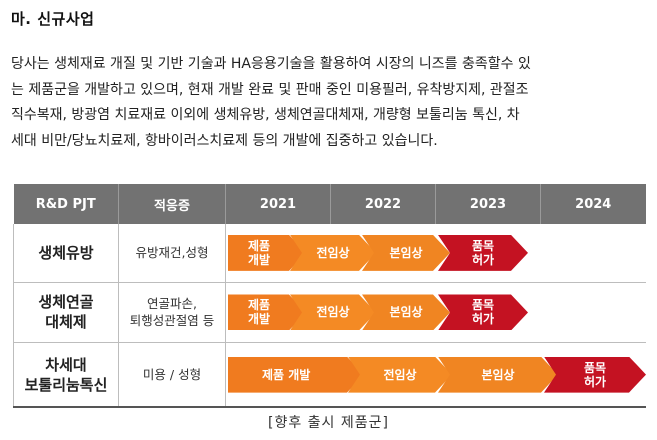 This screenshot has height=440, width=657. I want to click on product-name: 생체유방, so click(66, 253).